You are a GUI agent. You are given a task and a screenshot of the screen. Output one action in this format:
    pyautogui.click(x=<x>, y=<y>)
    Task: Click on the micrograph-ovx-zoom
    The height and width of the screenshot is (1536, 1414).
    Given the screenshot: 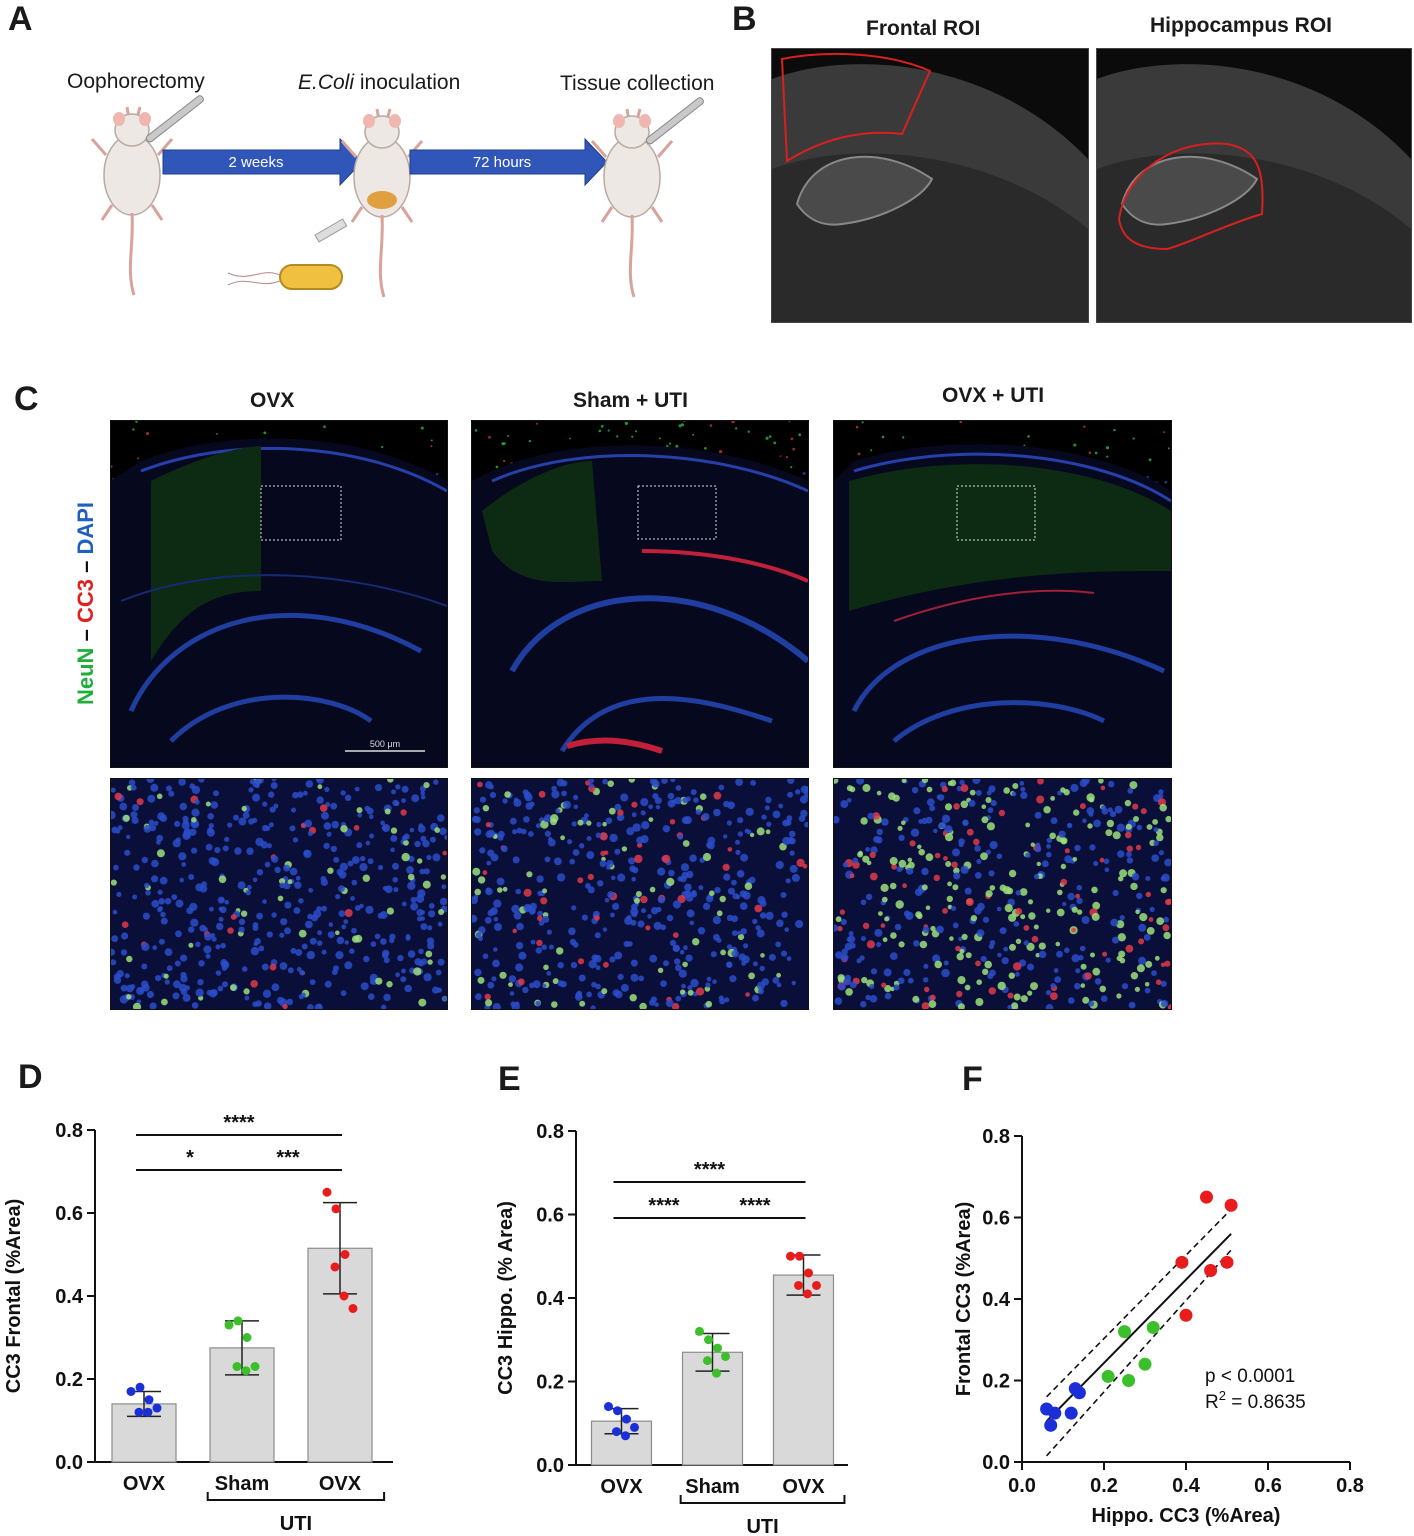 What is the action you would take?
    pyautogui.click(x=279, y=894)
    